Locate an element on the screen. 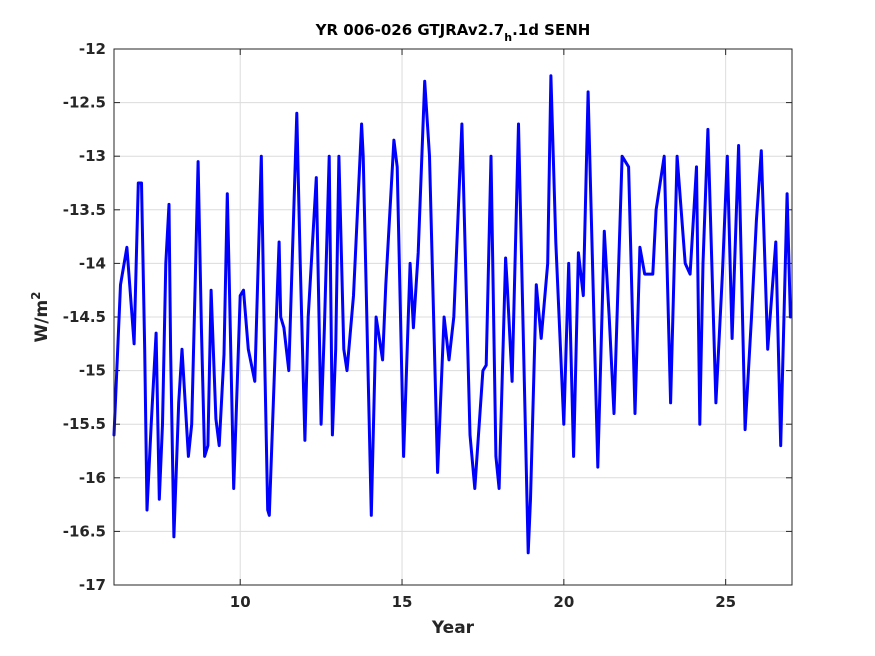 This screenshot has height=656, width=875. x-axis-title: Year is located at coordinates (453, 628).